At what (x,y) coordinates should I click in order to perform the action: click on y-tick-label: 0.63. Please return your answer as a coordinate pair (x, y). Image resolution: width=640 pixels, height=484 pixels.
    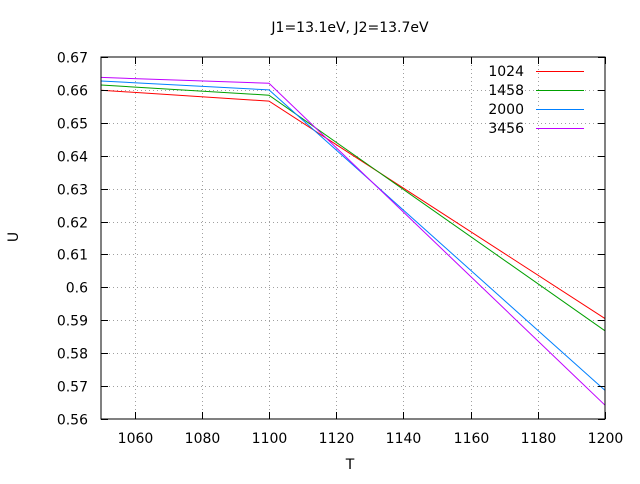
    Looking at the image, I should click on (72, 191).